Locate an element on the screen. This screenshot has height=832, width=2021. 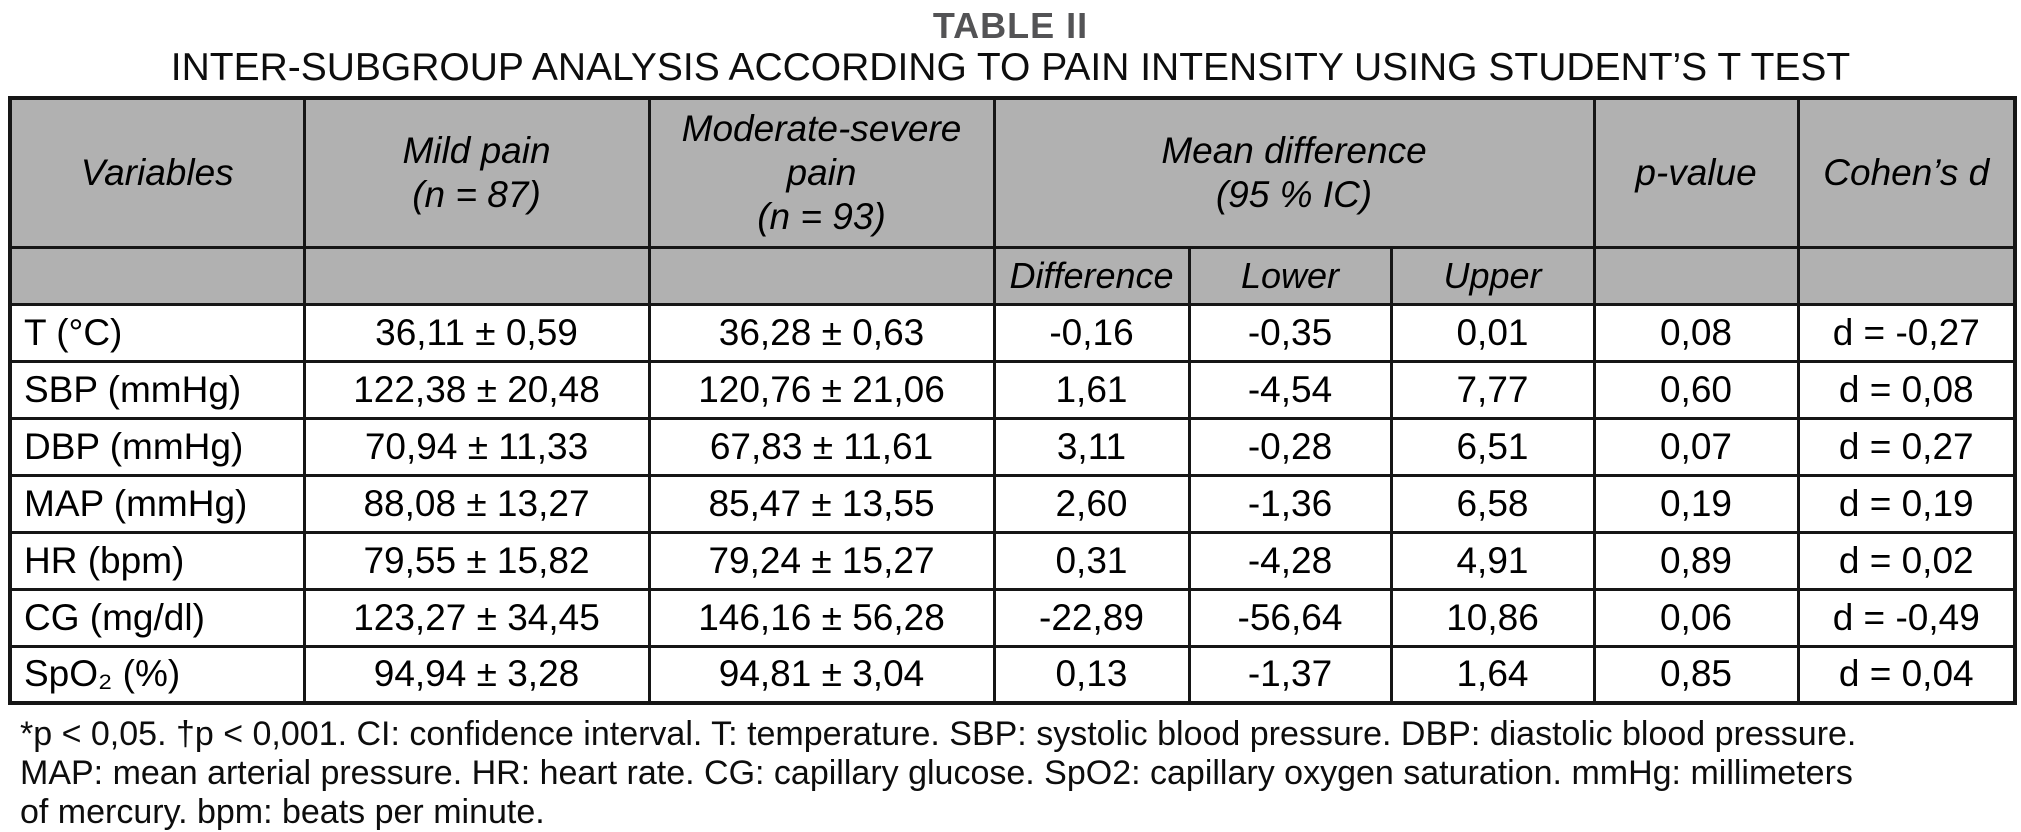
cell-mild: 79,55 ± 15,82 is located at coordinates (476, 560).